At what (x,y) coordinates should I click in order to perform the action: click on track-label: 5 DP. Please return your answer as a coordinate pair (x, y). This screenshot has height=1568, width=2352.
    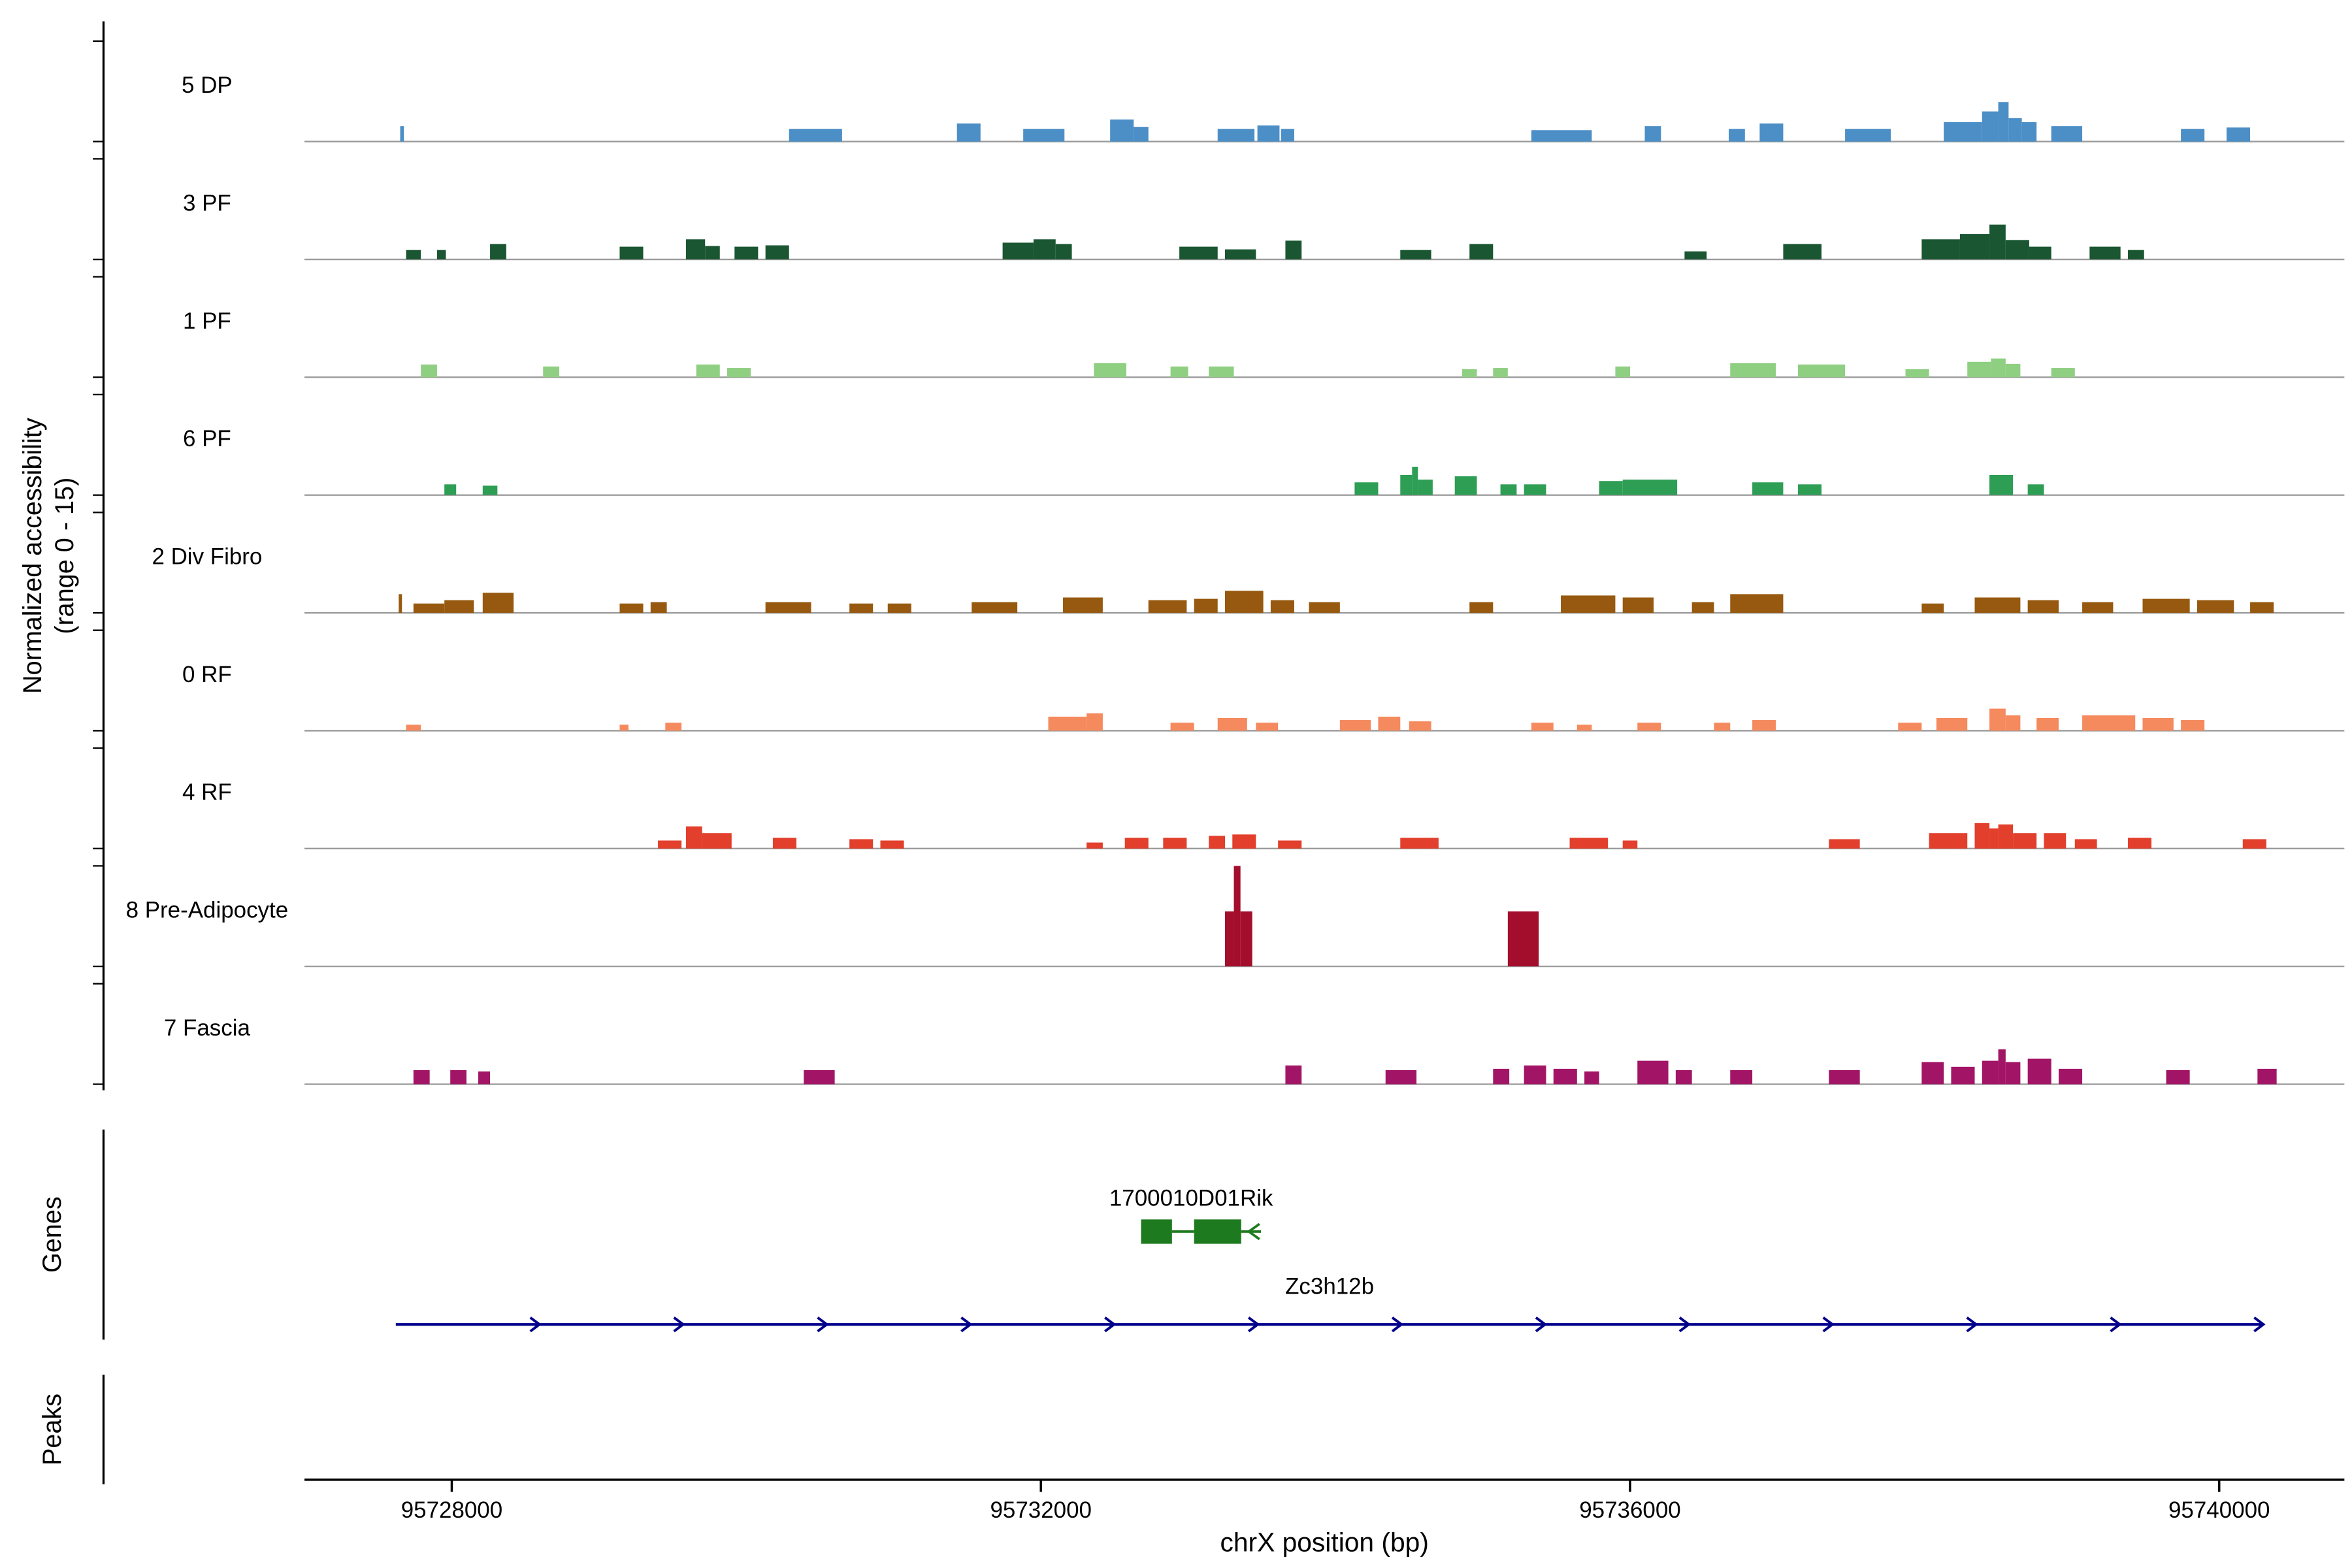
    Looking at the image, I should click on (207, 85).